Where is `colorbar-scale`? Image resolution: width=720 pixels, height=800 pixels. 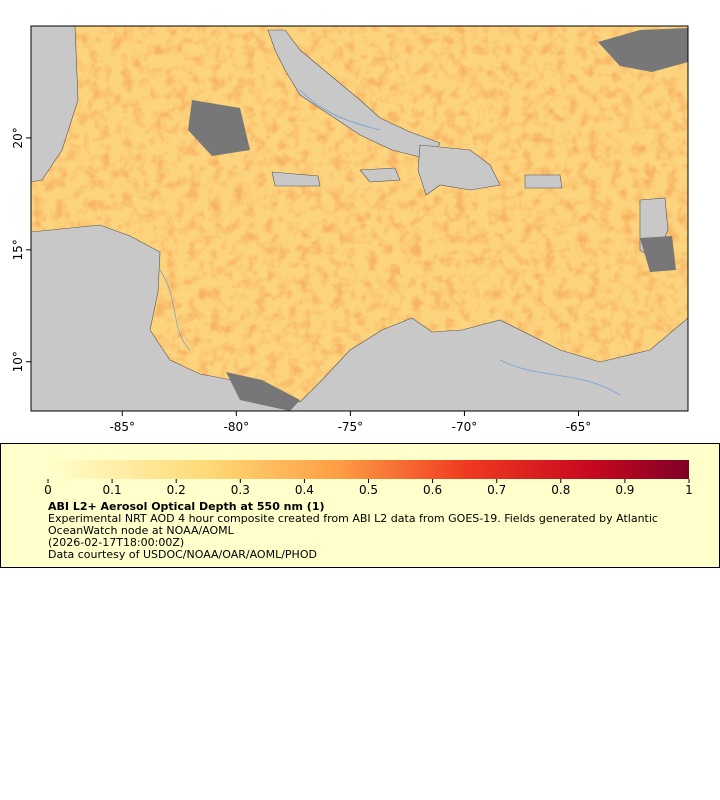
colorbar-scale is located at coordinates (368, 469).